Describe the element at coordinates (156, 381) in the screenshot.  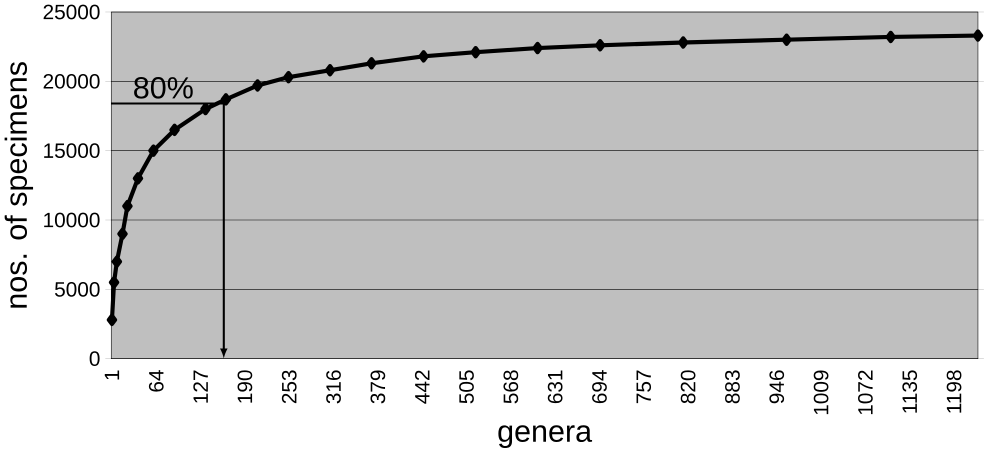
I see `x-tick-label: 64` at that location.